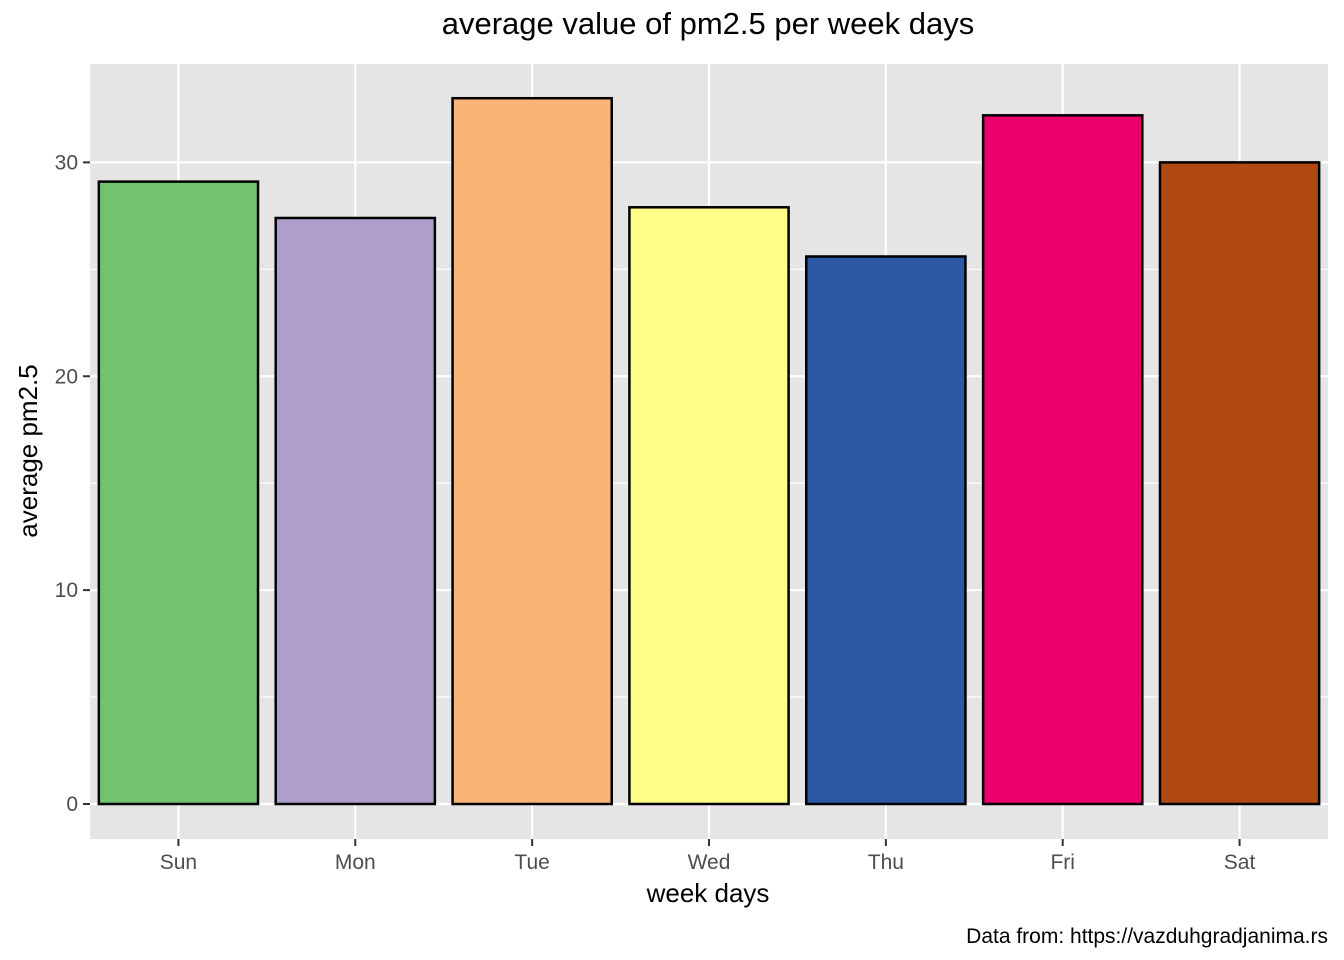 This screenshot has width=1344, height=960. What do you see at coordinates (66, 376) in the screenshot?
I see `y-tick-label: 20` at bounding box center [66, 376].